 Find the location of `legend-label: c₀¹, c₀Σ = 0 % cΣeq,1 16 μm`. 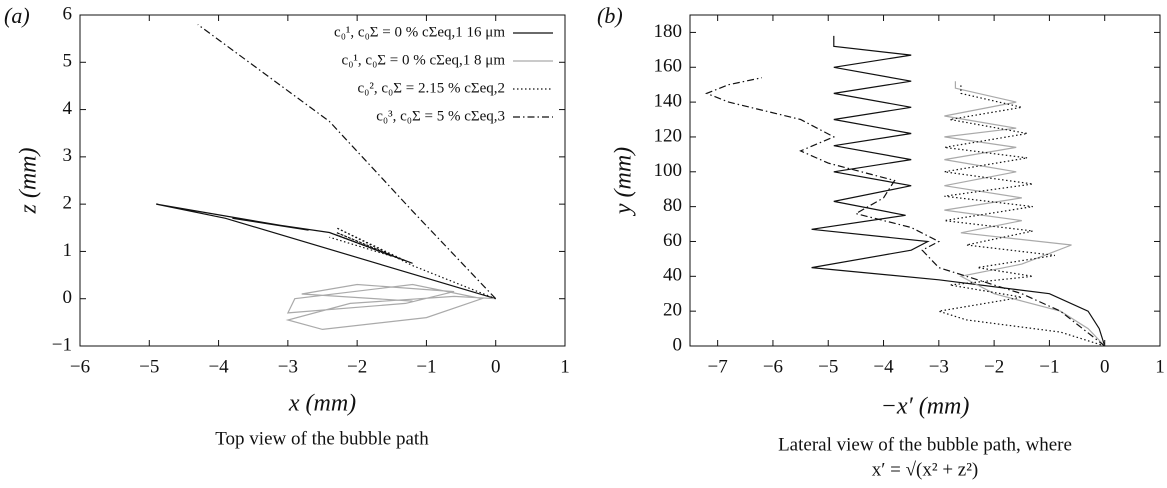

legend-label: c₀¹, c₀Σ = 0 % cΣeq,1 16 μm is located at coordinates (419, 32).